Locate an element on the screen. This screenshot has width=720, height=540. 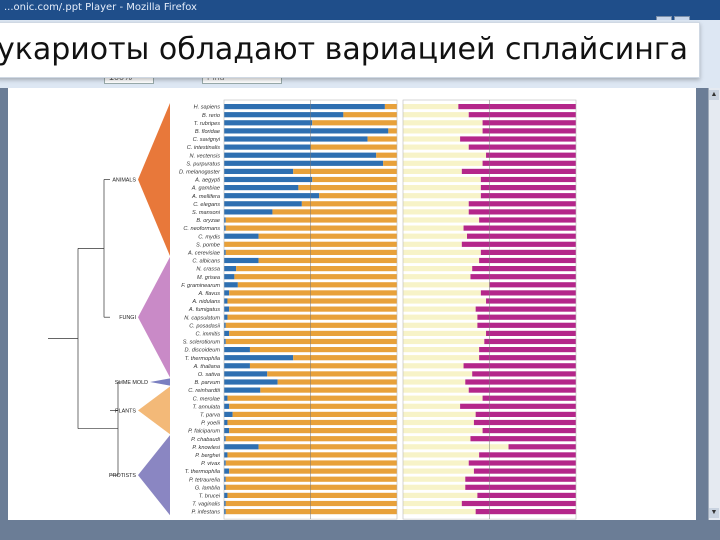
species-label: B. floridae is located at coordinates (207, 132).